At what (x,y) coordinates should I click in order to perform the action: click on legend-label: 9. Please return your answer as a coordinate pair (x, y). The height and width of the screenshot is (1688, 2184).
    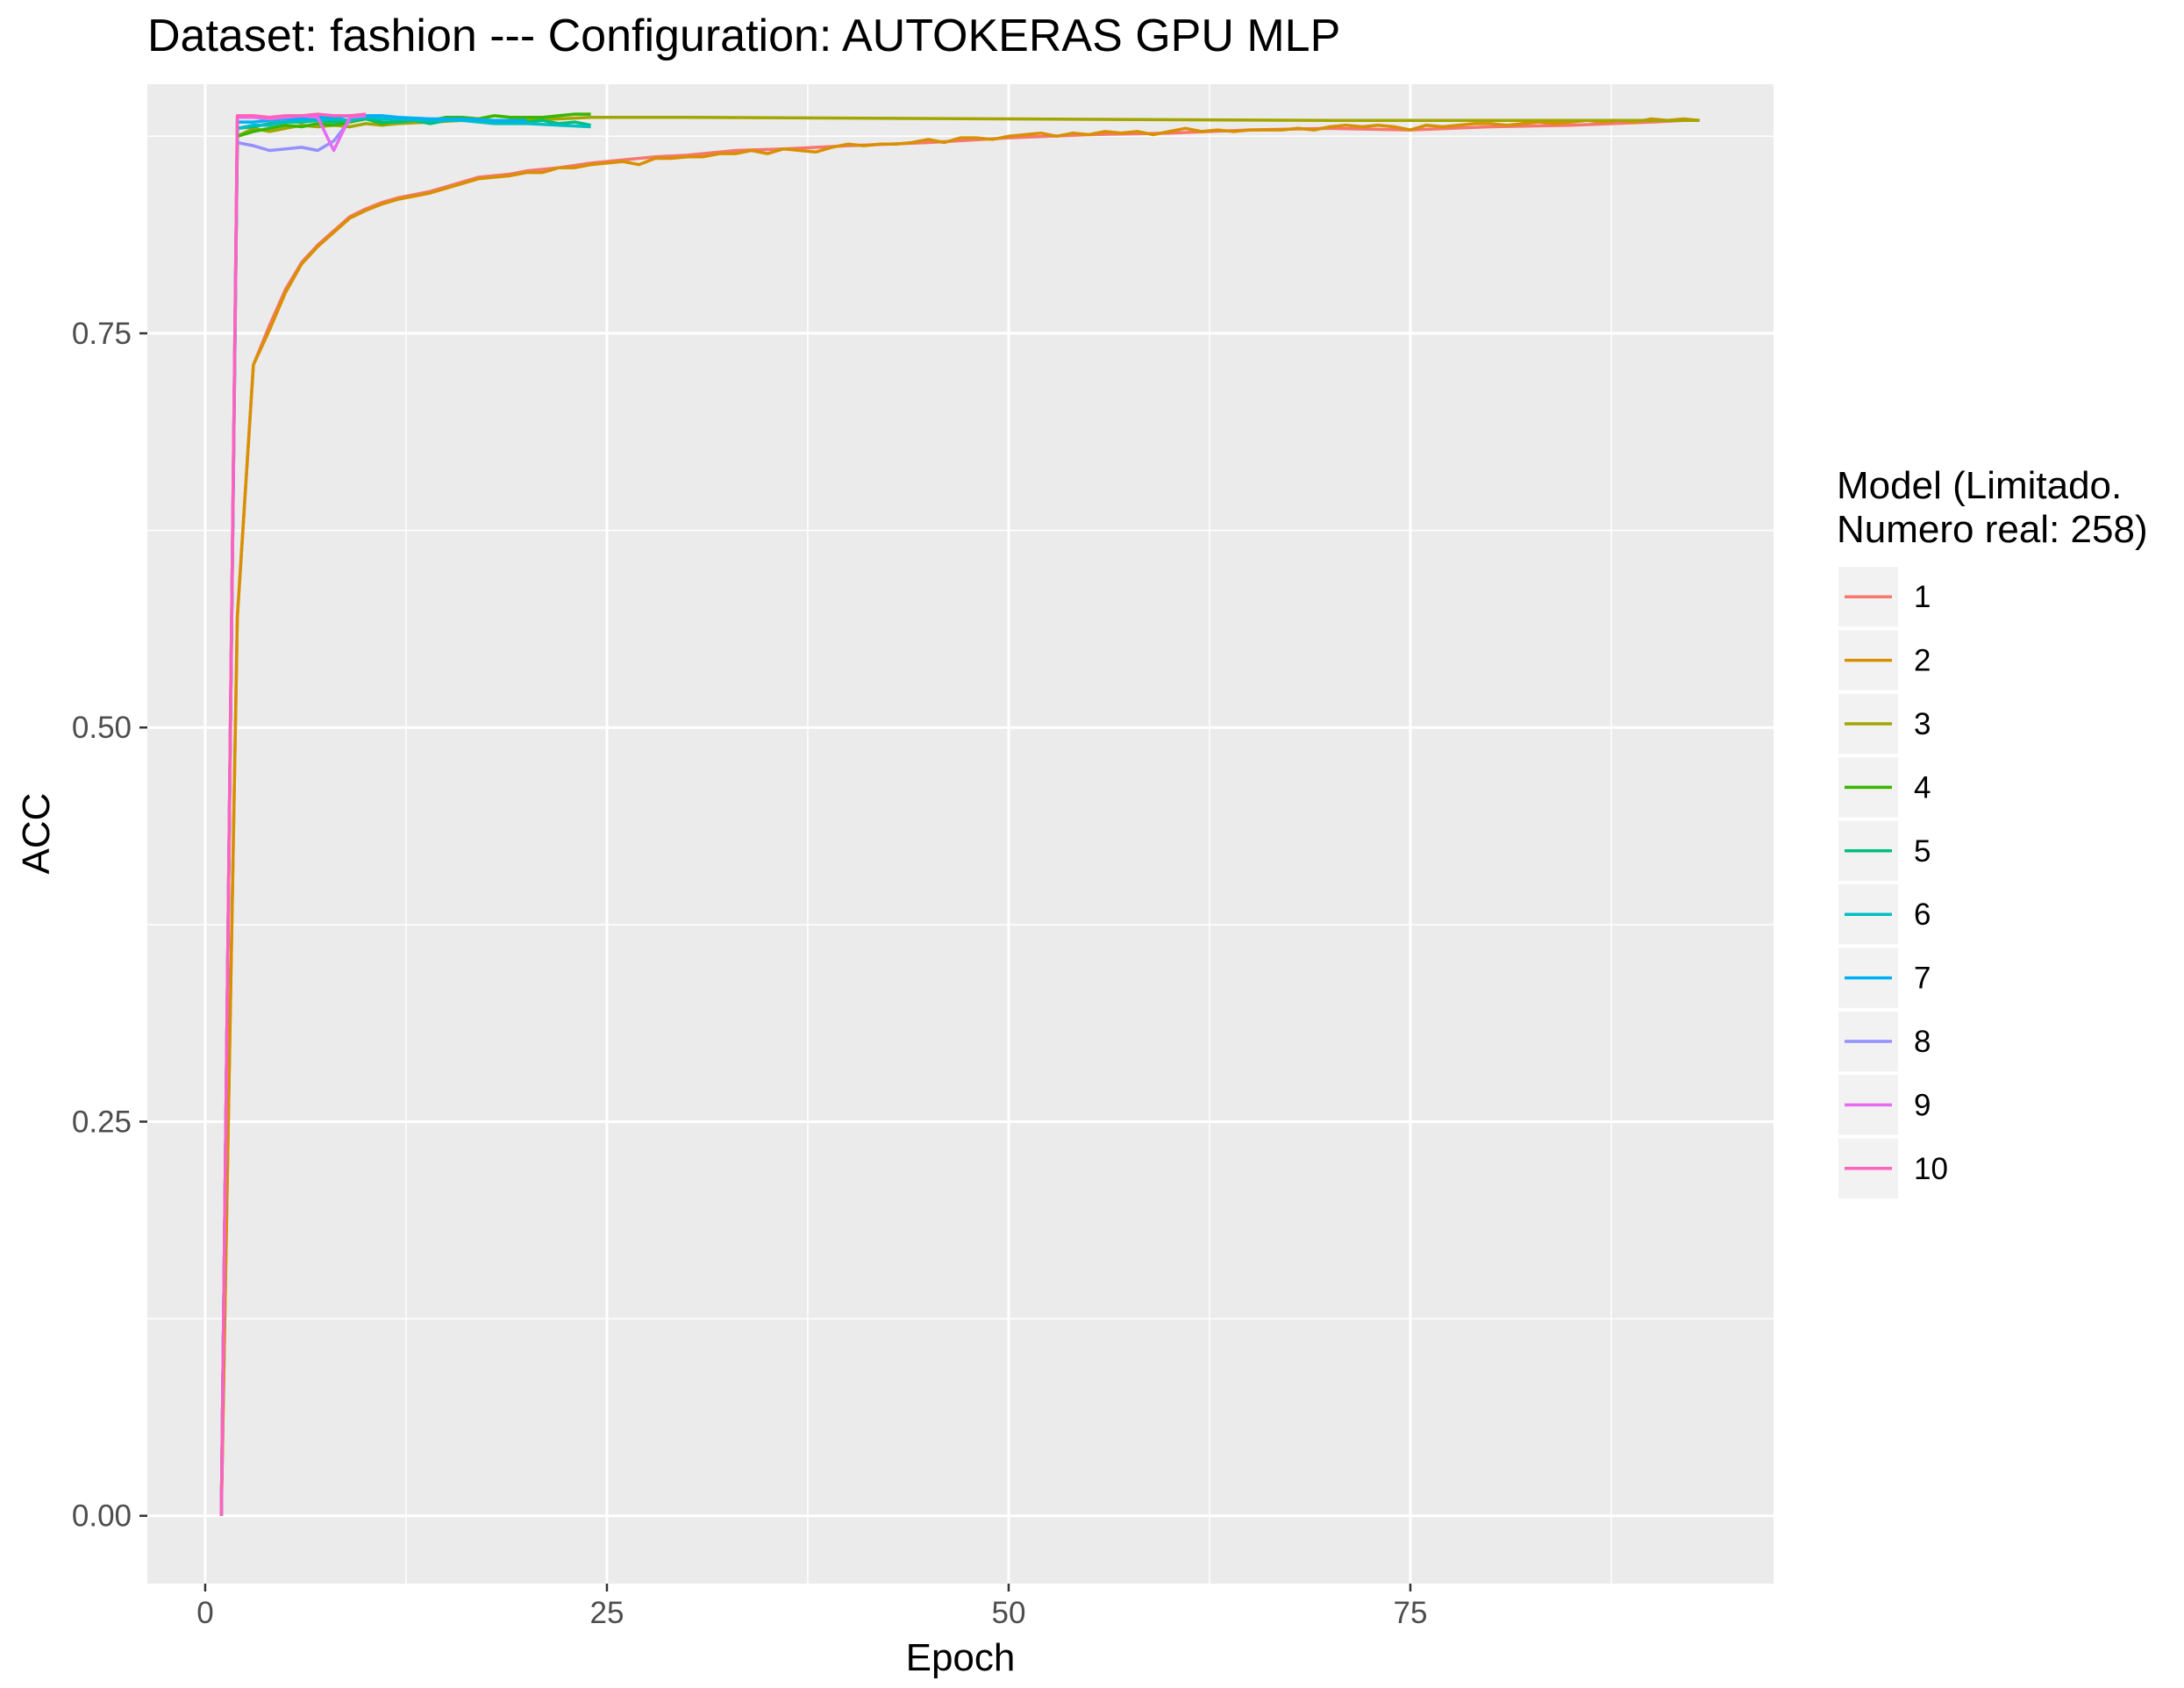
    Looking at the image, I should click on (1922, 1105).